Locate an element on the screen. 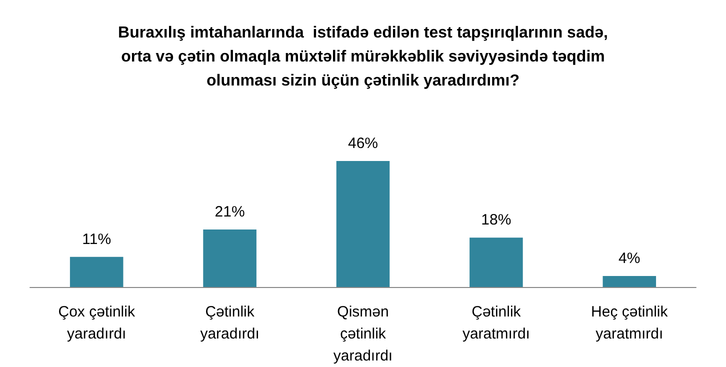 The height and width of the screenshot is (367, 726). data-label: 11% is located at coordinates (97, 239).